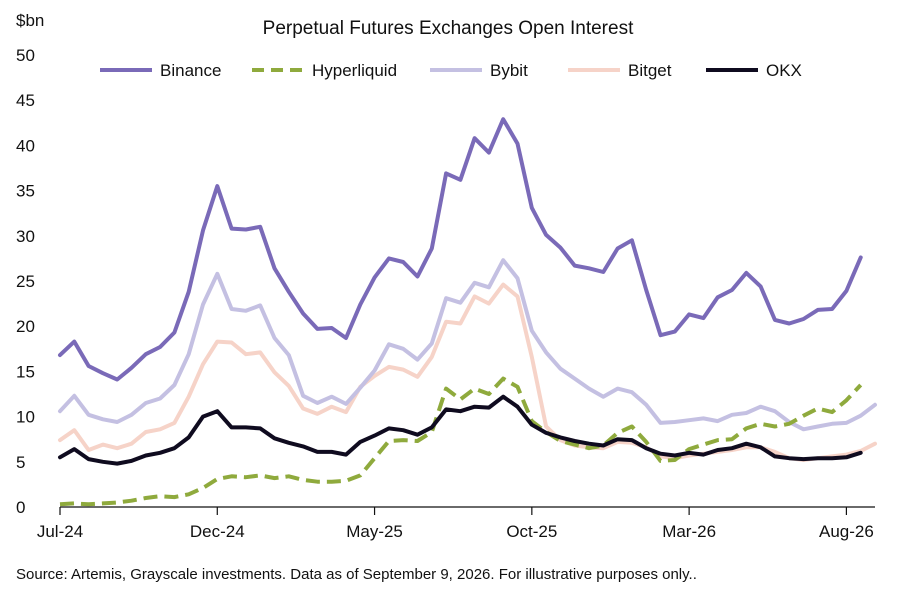 This screenshot has height=602, width=897. Describe the element at coordinates (25, 417) in the screenshot. I see `y-tick-label: 10` at that location.